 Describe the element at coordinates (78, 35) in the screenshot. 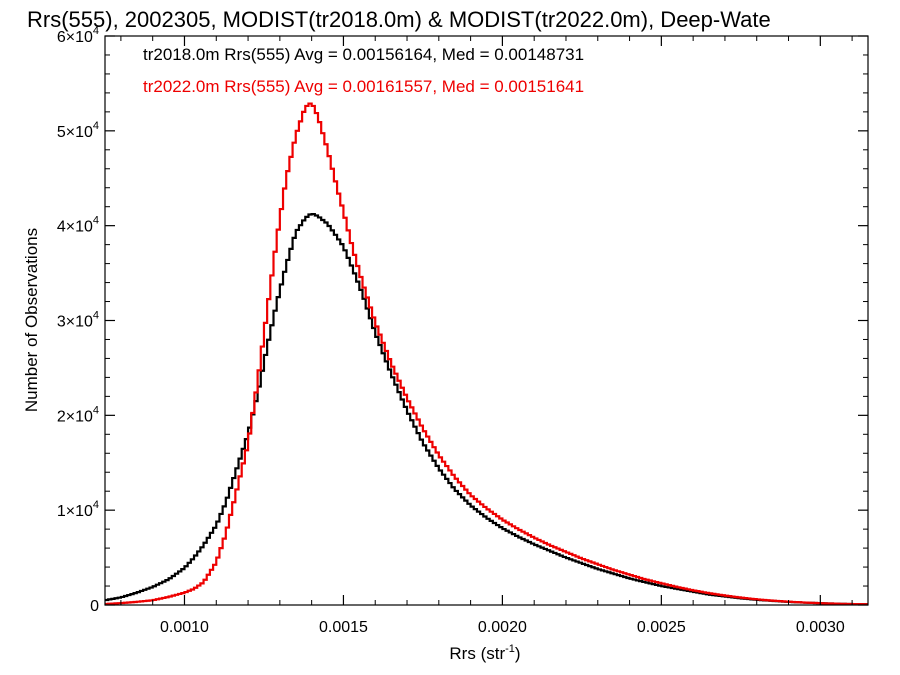

I see `y-tick-label: 6×10⁴` at that location.